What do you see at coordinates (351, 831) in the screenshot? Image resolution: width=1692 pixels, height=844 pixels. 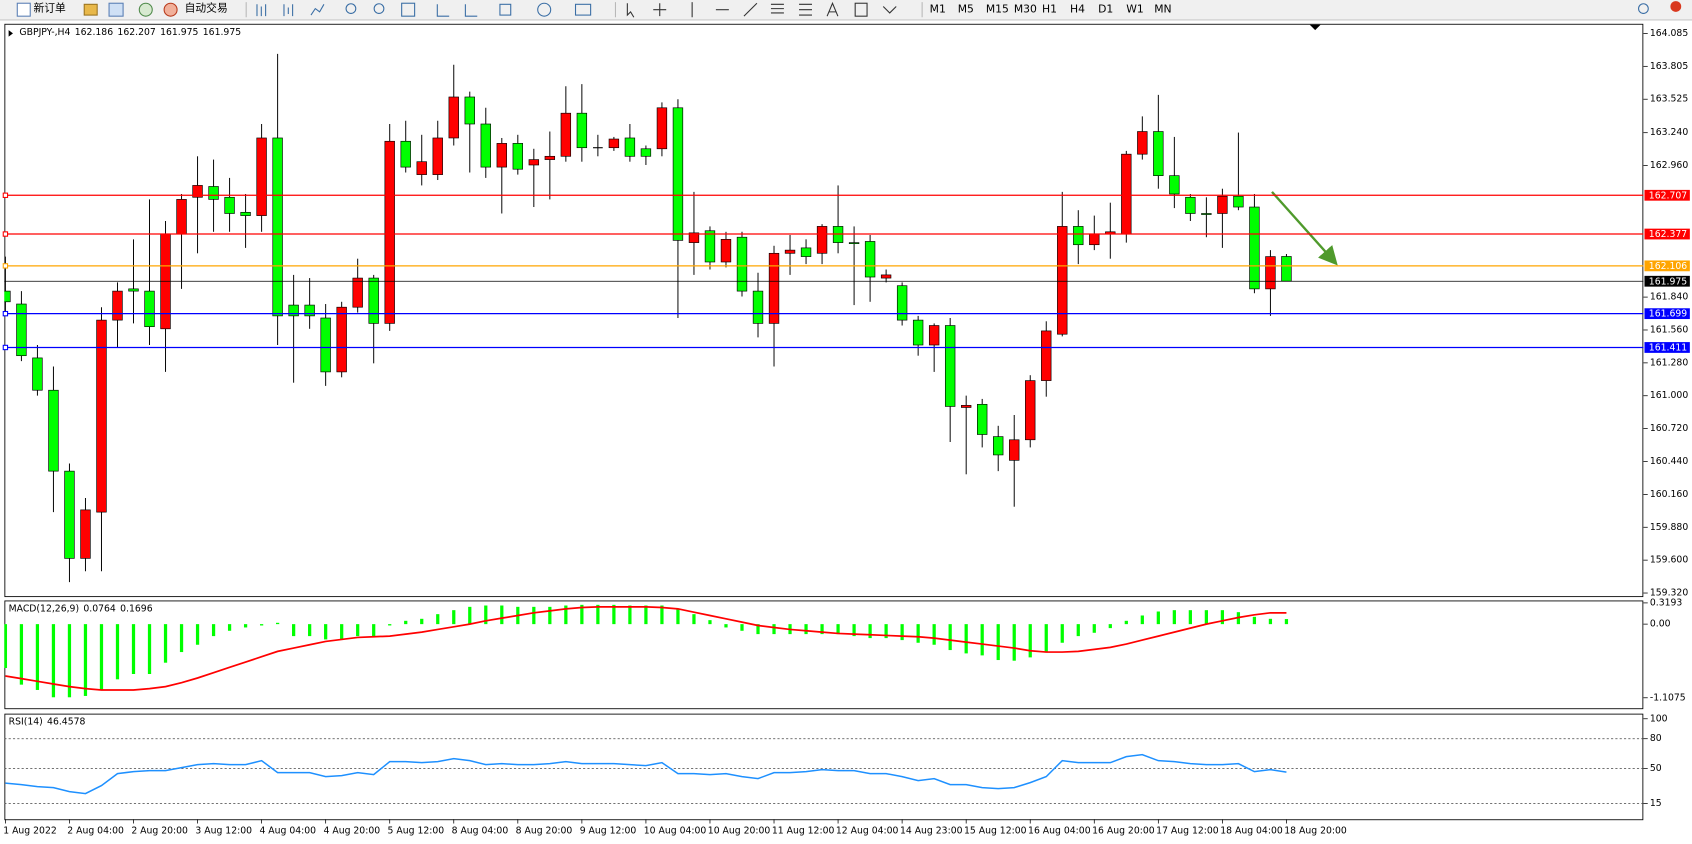 I see `x-tick-label: 4 Aug 20:00` at bounding box center [351, 831].